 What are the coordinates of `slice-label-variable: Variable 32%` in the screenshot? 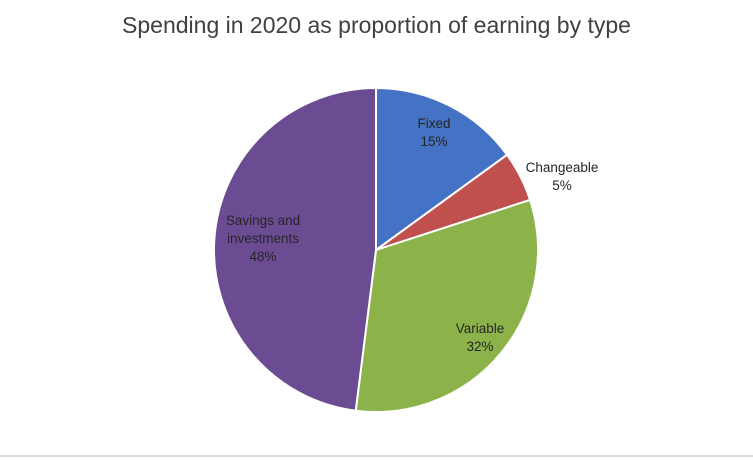 It's located at (480, 337).